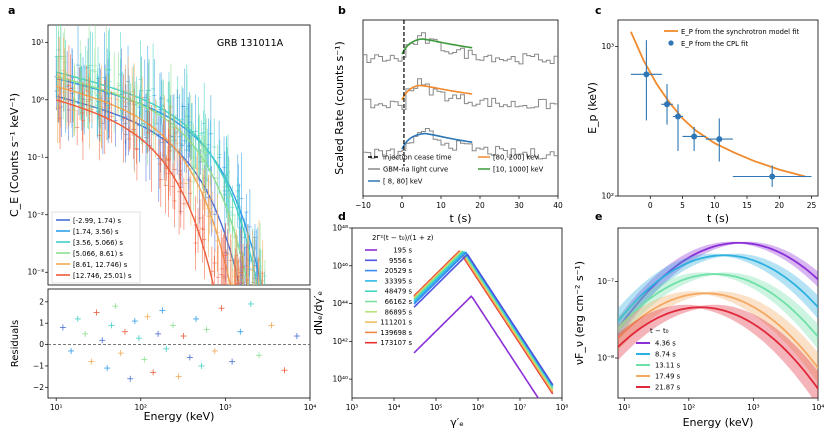 The height and width of the screenshot is (440, 830). I want to click on legend-label: [1.74, 3.56) s, so click(96, 232).